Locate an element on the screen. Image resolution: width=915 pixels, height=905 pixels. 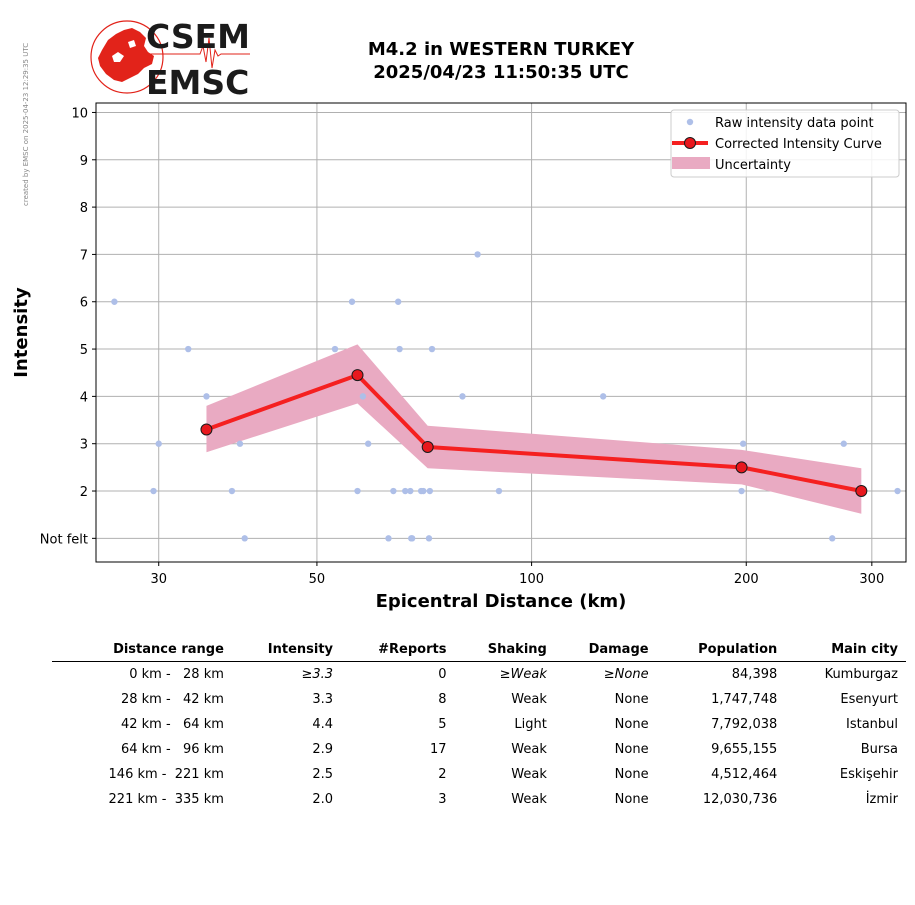
x-axis-label: Epicentral Distance (km) is located at coordinates (501, 601).